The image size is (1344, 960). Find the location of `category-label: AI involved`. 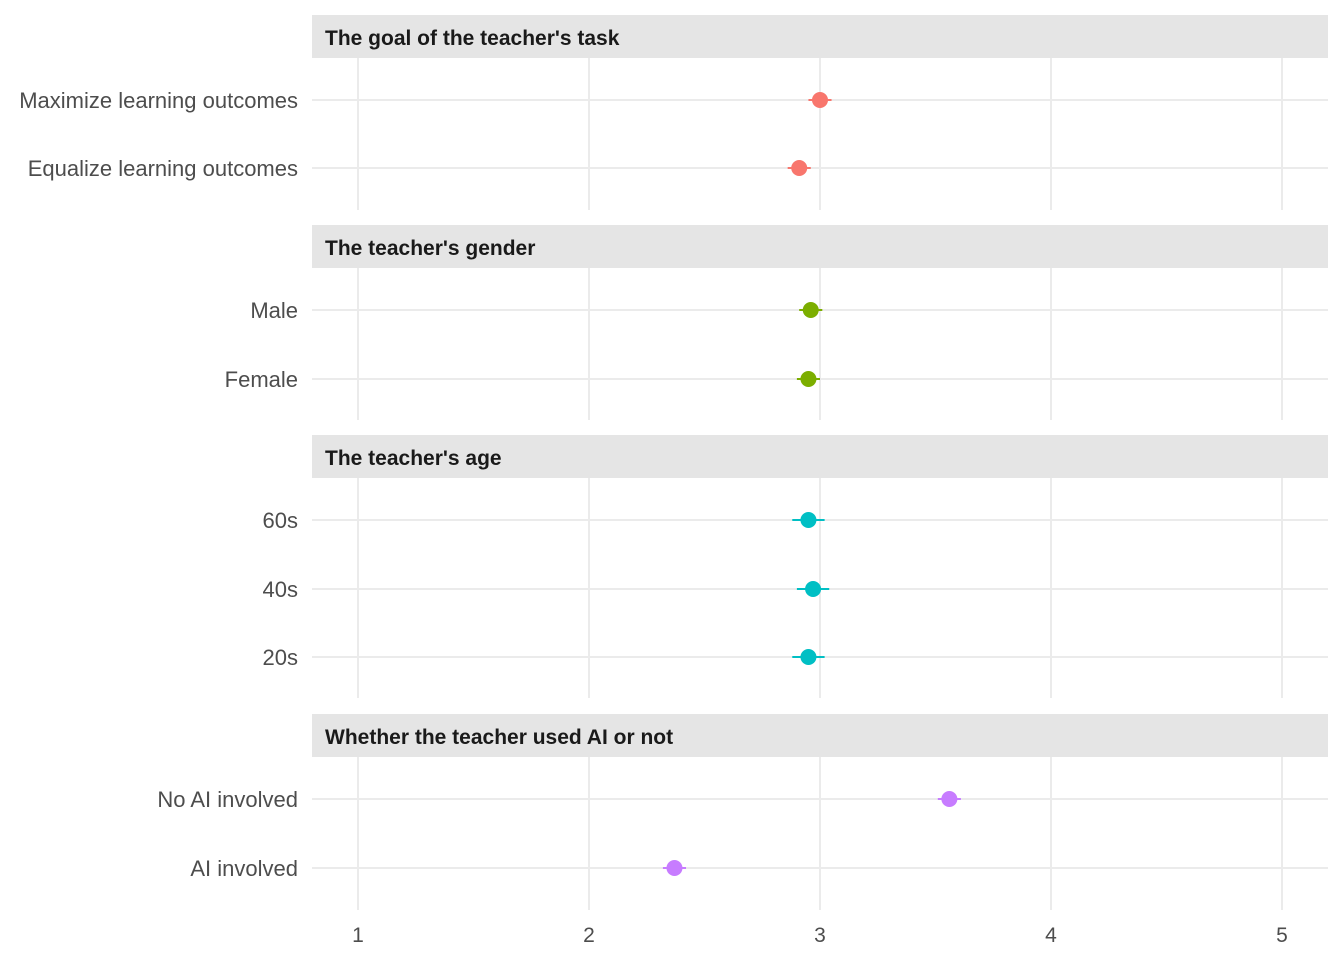

category-label: AI involved is located at coordinates (244, 868).